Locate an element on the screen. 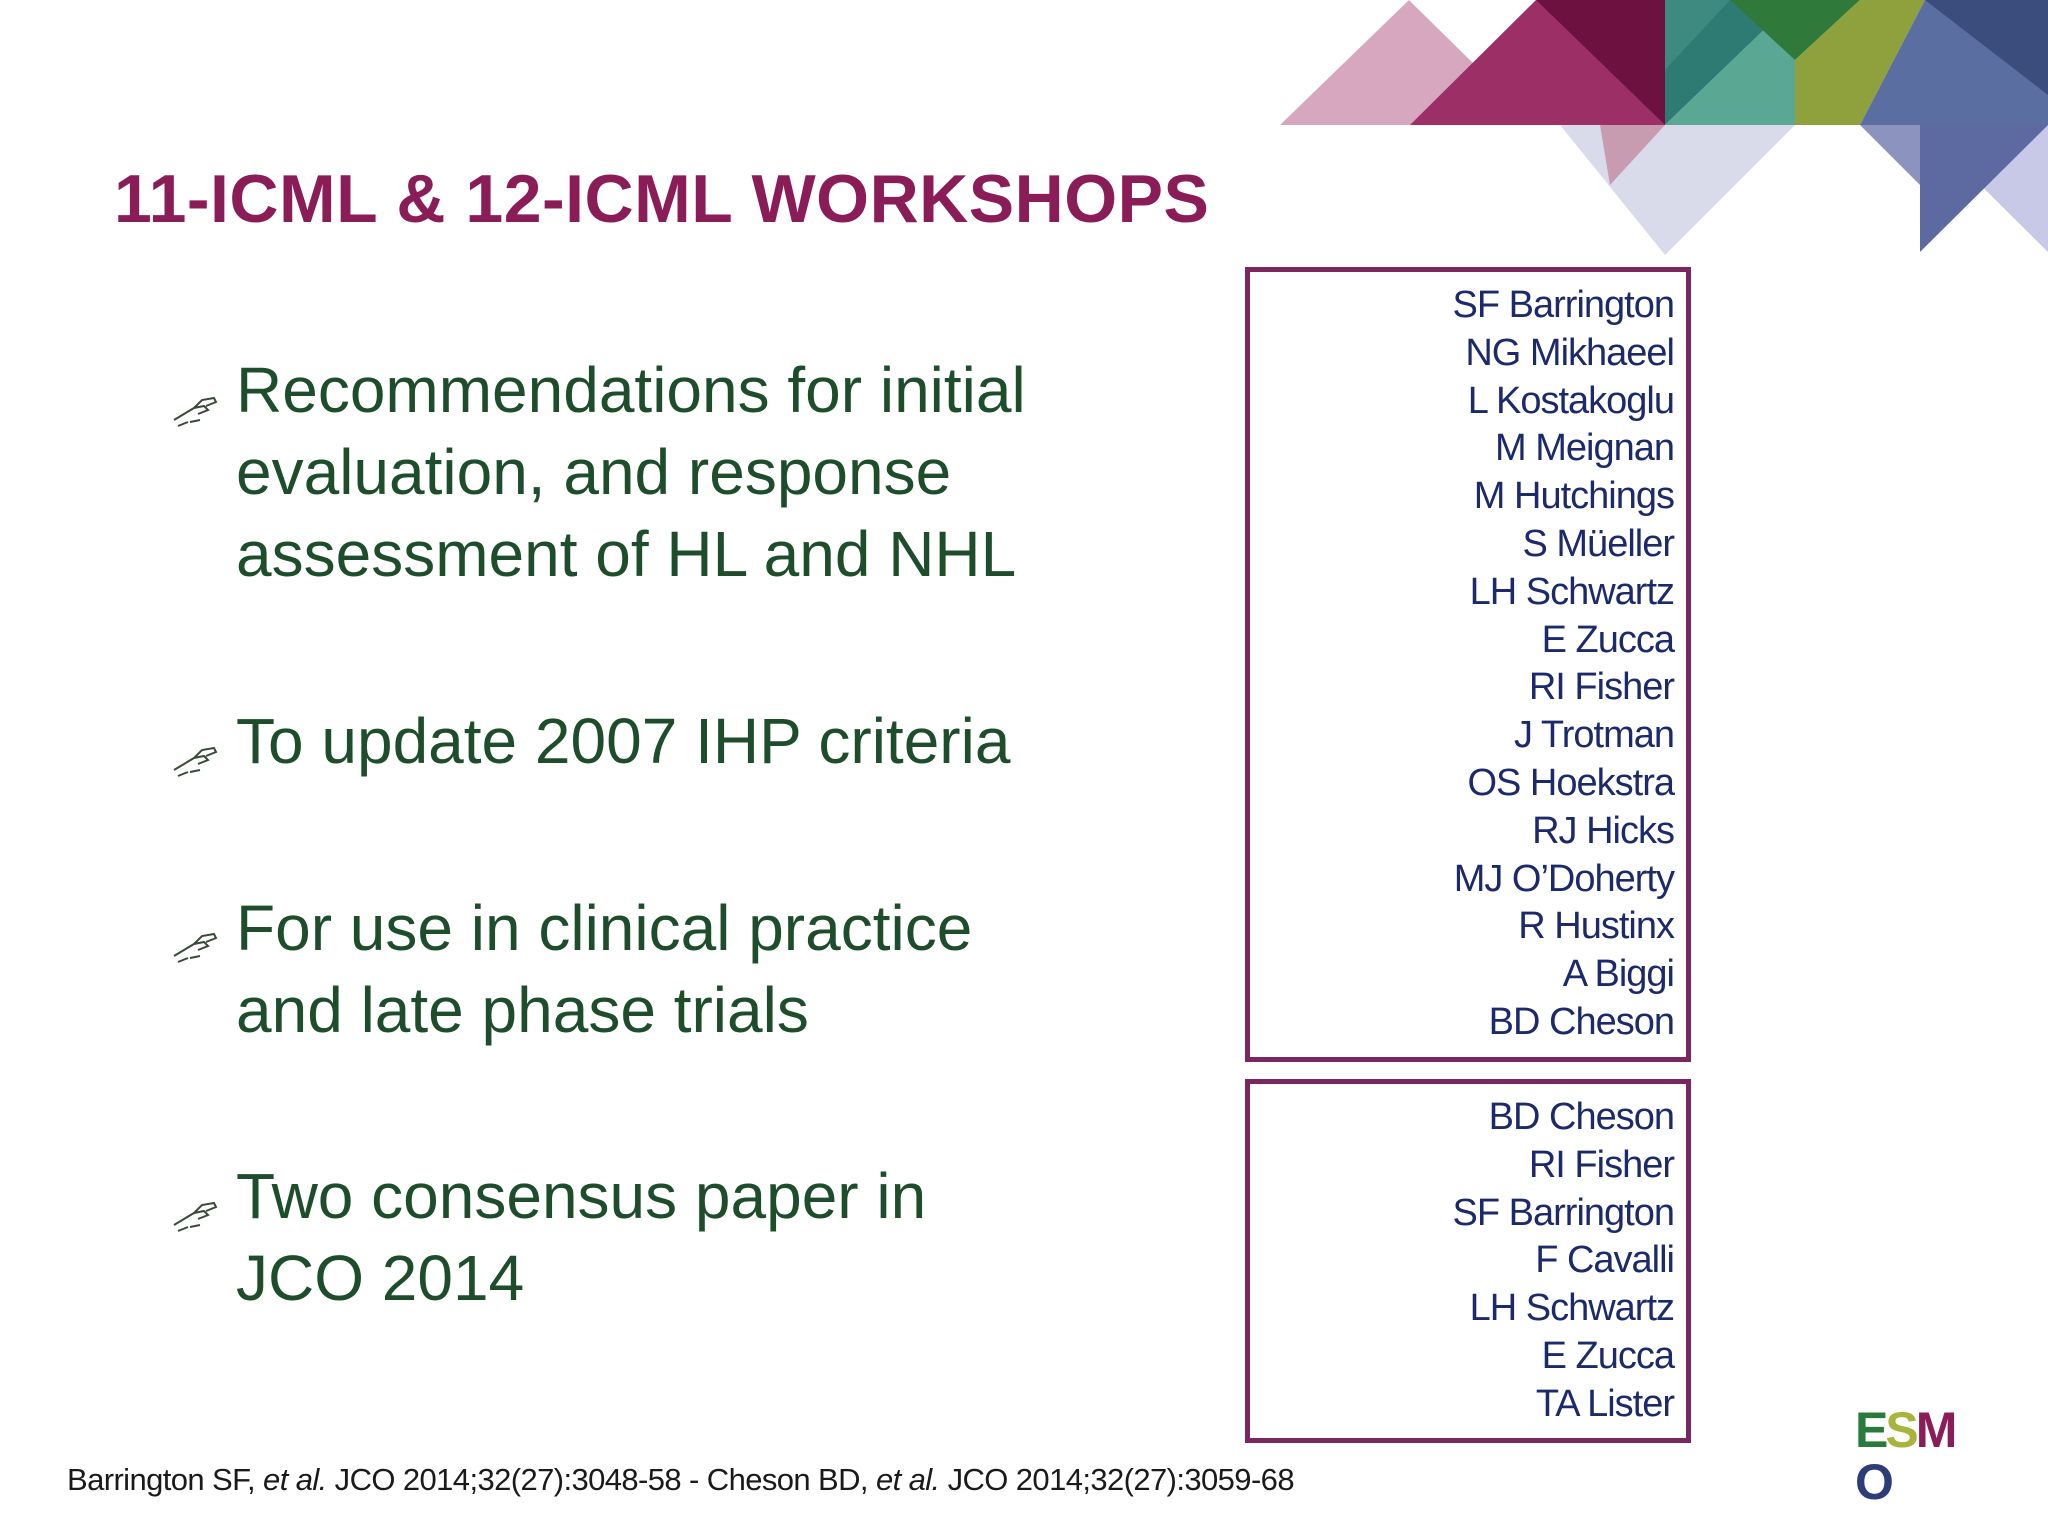  bullet-4-line-1: Two consensus paper in is located at coordinates (581, 1196).